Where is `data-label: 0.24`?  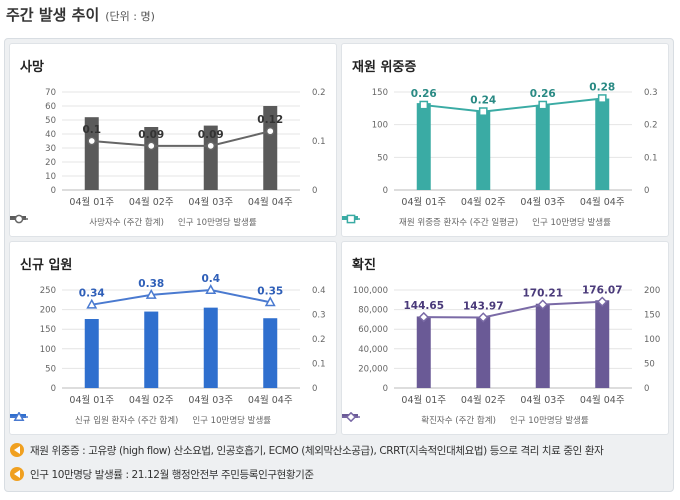 data-label: 0.24 is located at coordinates (483, 101).